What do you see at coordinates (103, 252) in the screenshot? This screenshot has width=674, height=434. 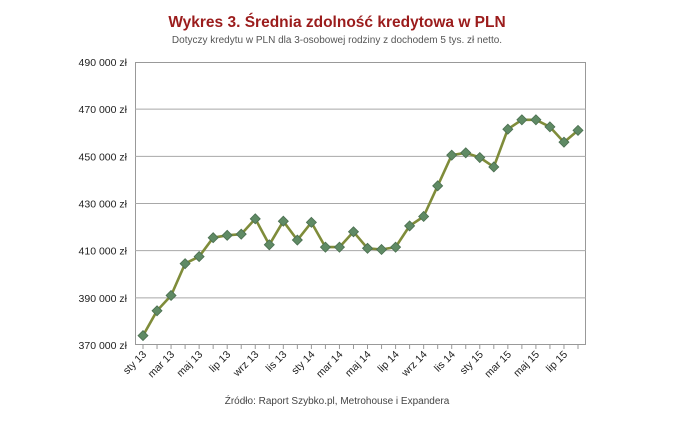 I see `y-tick-label: 410 000 zł` at bounding box center [103, 252].